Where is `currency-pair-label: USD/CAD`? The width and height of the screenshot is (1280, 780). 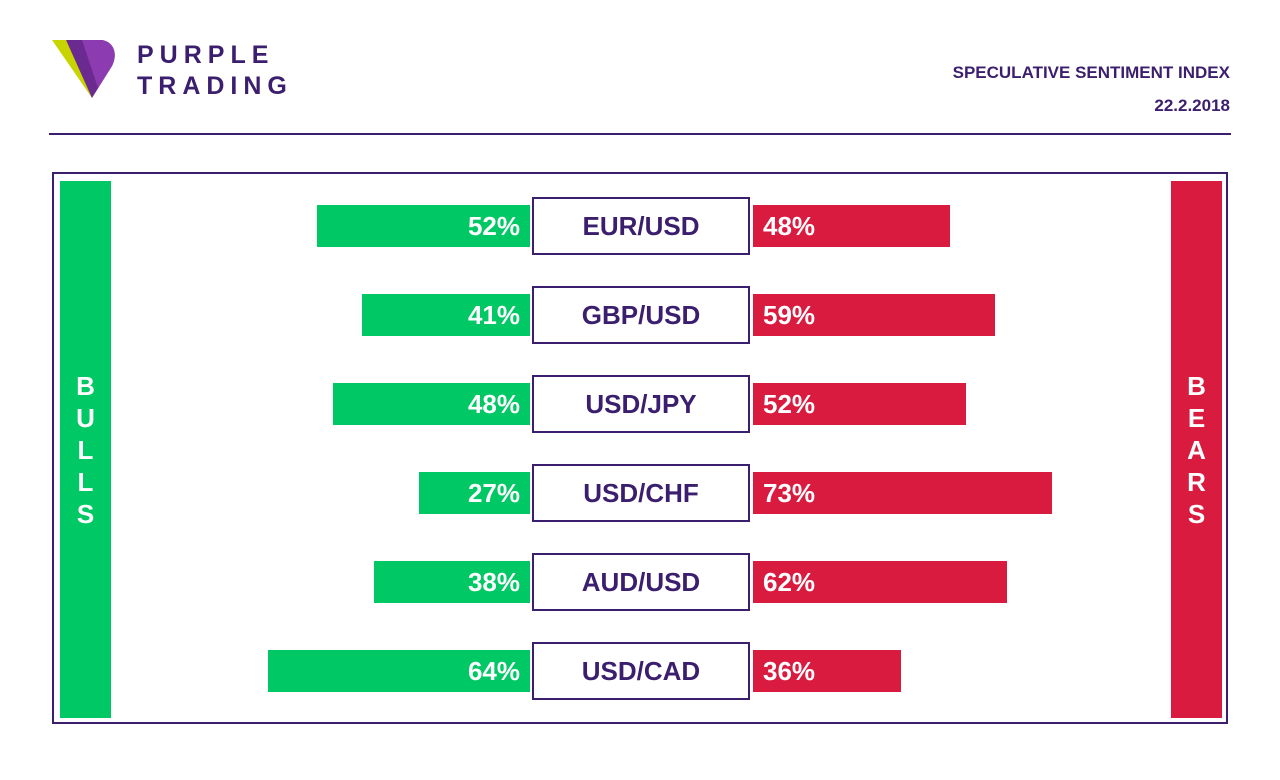 currency-pair-label: USD/CAD is located at coordinates (641, 671).